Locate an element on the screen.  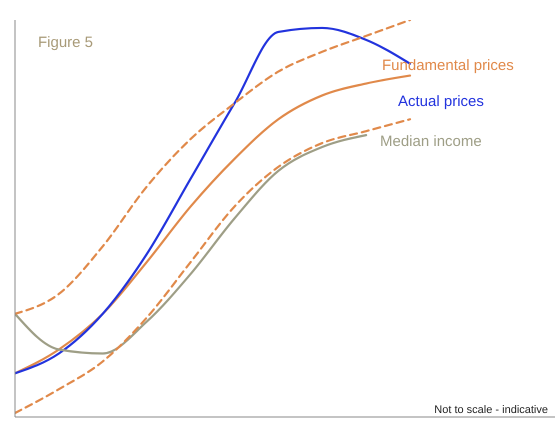
text: Figure 5 is located at coordinates (66, 42).